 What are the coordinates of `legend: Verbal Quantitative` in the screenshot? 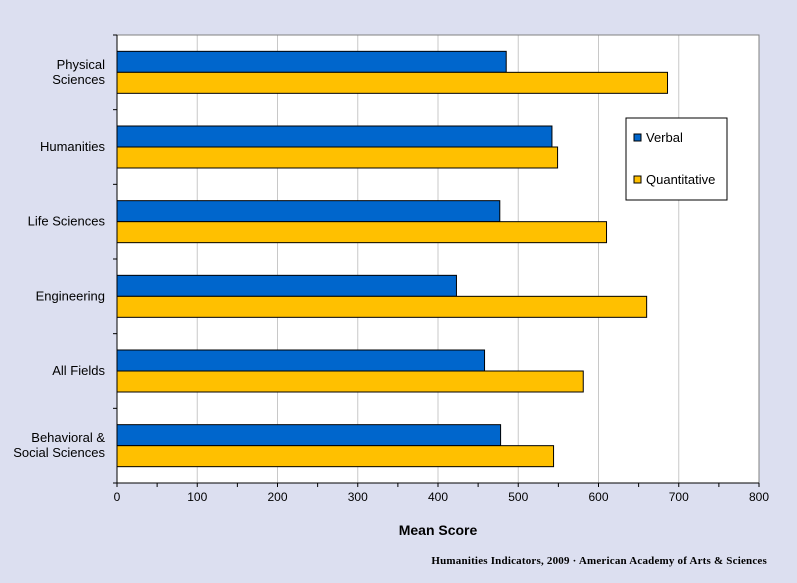 It's located at (676, 159).